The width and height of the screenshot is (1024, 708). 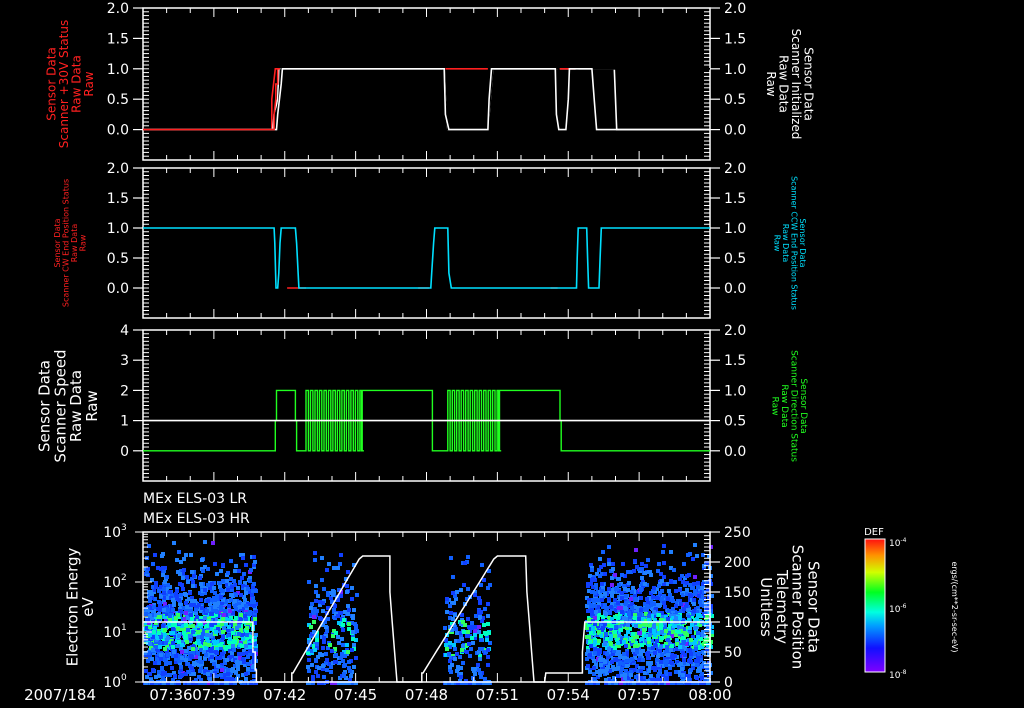 What do you see at coordinates (497, 695) in the screenshot?
I see `svg-text: 07:51` at bounding box center [497, 695].